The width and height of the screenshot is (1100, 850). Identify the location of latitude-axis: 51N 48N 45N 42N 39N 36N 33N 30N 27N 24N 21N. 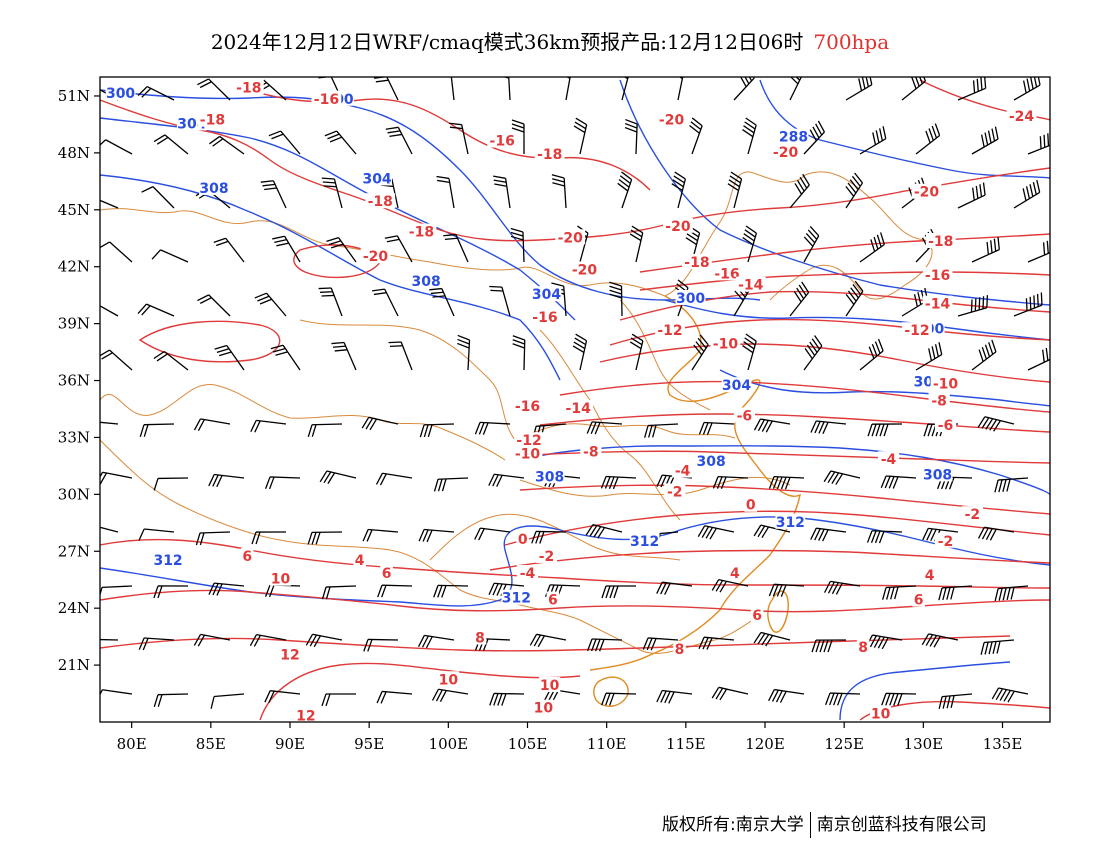
(79, 380).